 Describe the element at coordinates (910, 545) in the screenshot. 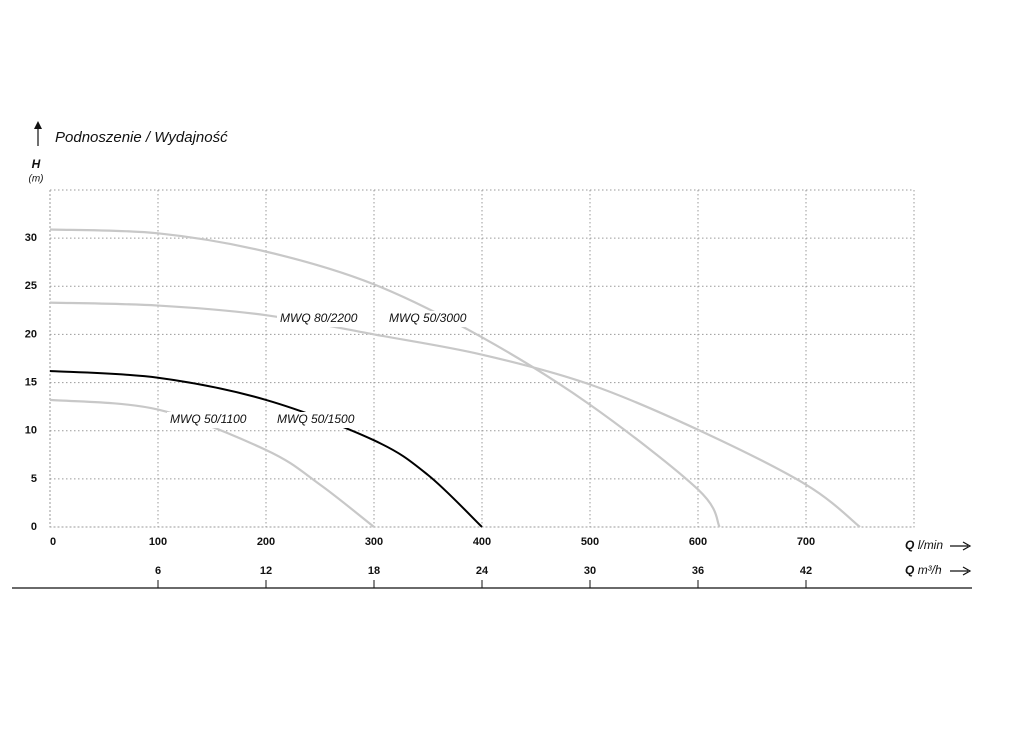

I see `x-axis-symbol: Q` at that location.